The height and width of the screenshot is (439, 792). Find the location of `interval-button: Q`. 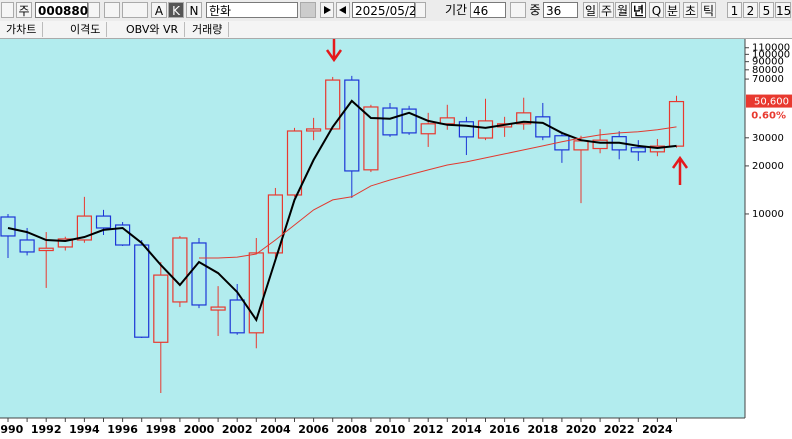

interval-button: Q is located at coordinates (656, 10).